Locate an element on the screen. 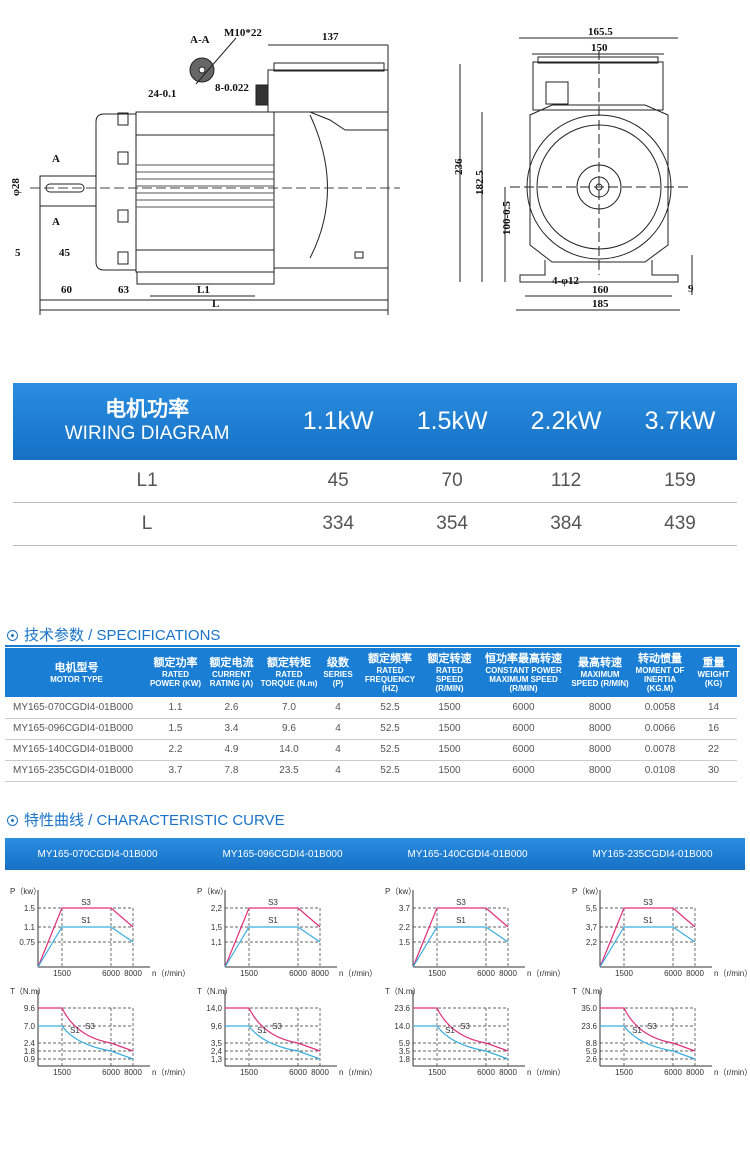  column-header: 重量 WEIGHT (KG) is located at coordinates (713, 672).